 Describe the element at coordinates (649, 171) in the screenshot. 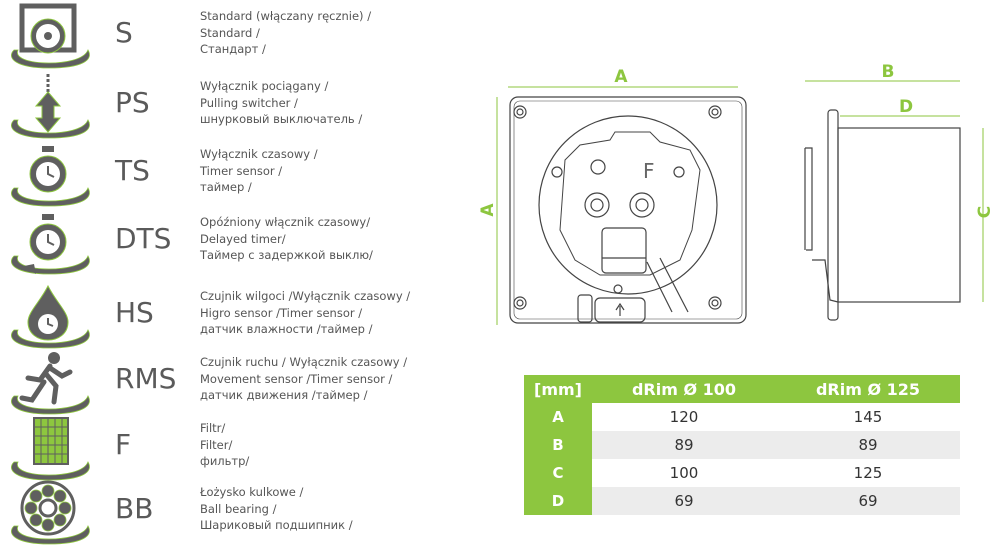

I see `front-timer-symbol: F` at that location.